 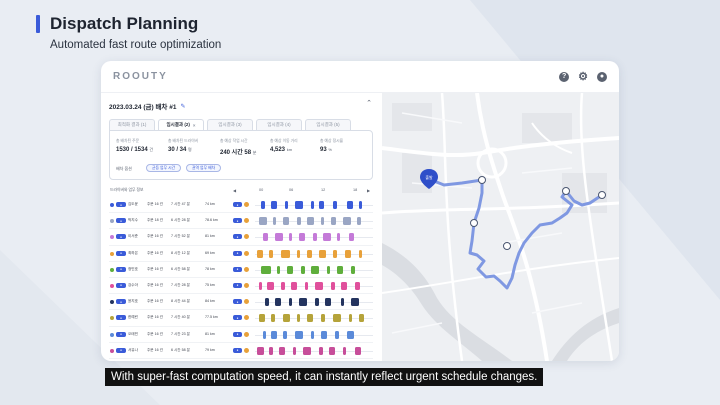 I want to click on gear-icon: ⚙, so click(x=583, y=77).